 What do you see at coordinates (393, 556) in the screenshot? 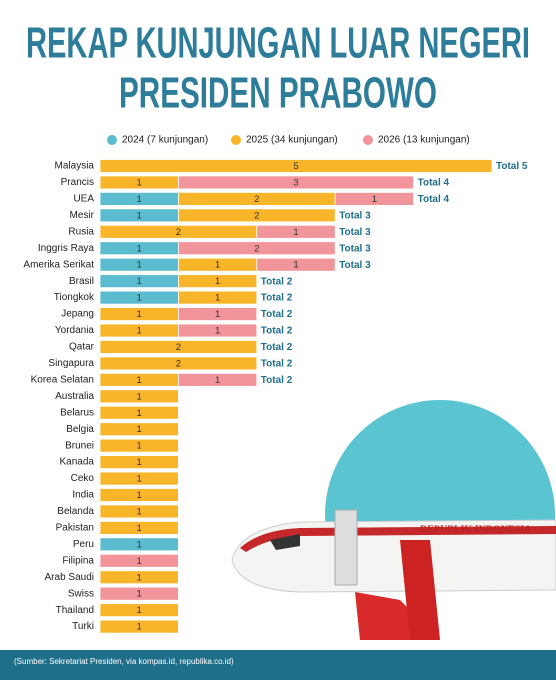
I see `fuselage` at bounding box center [393, 556].